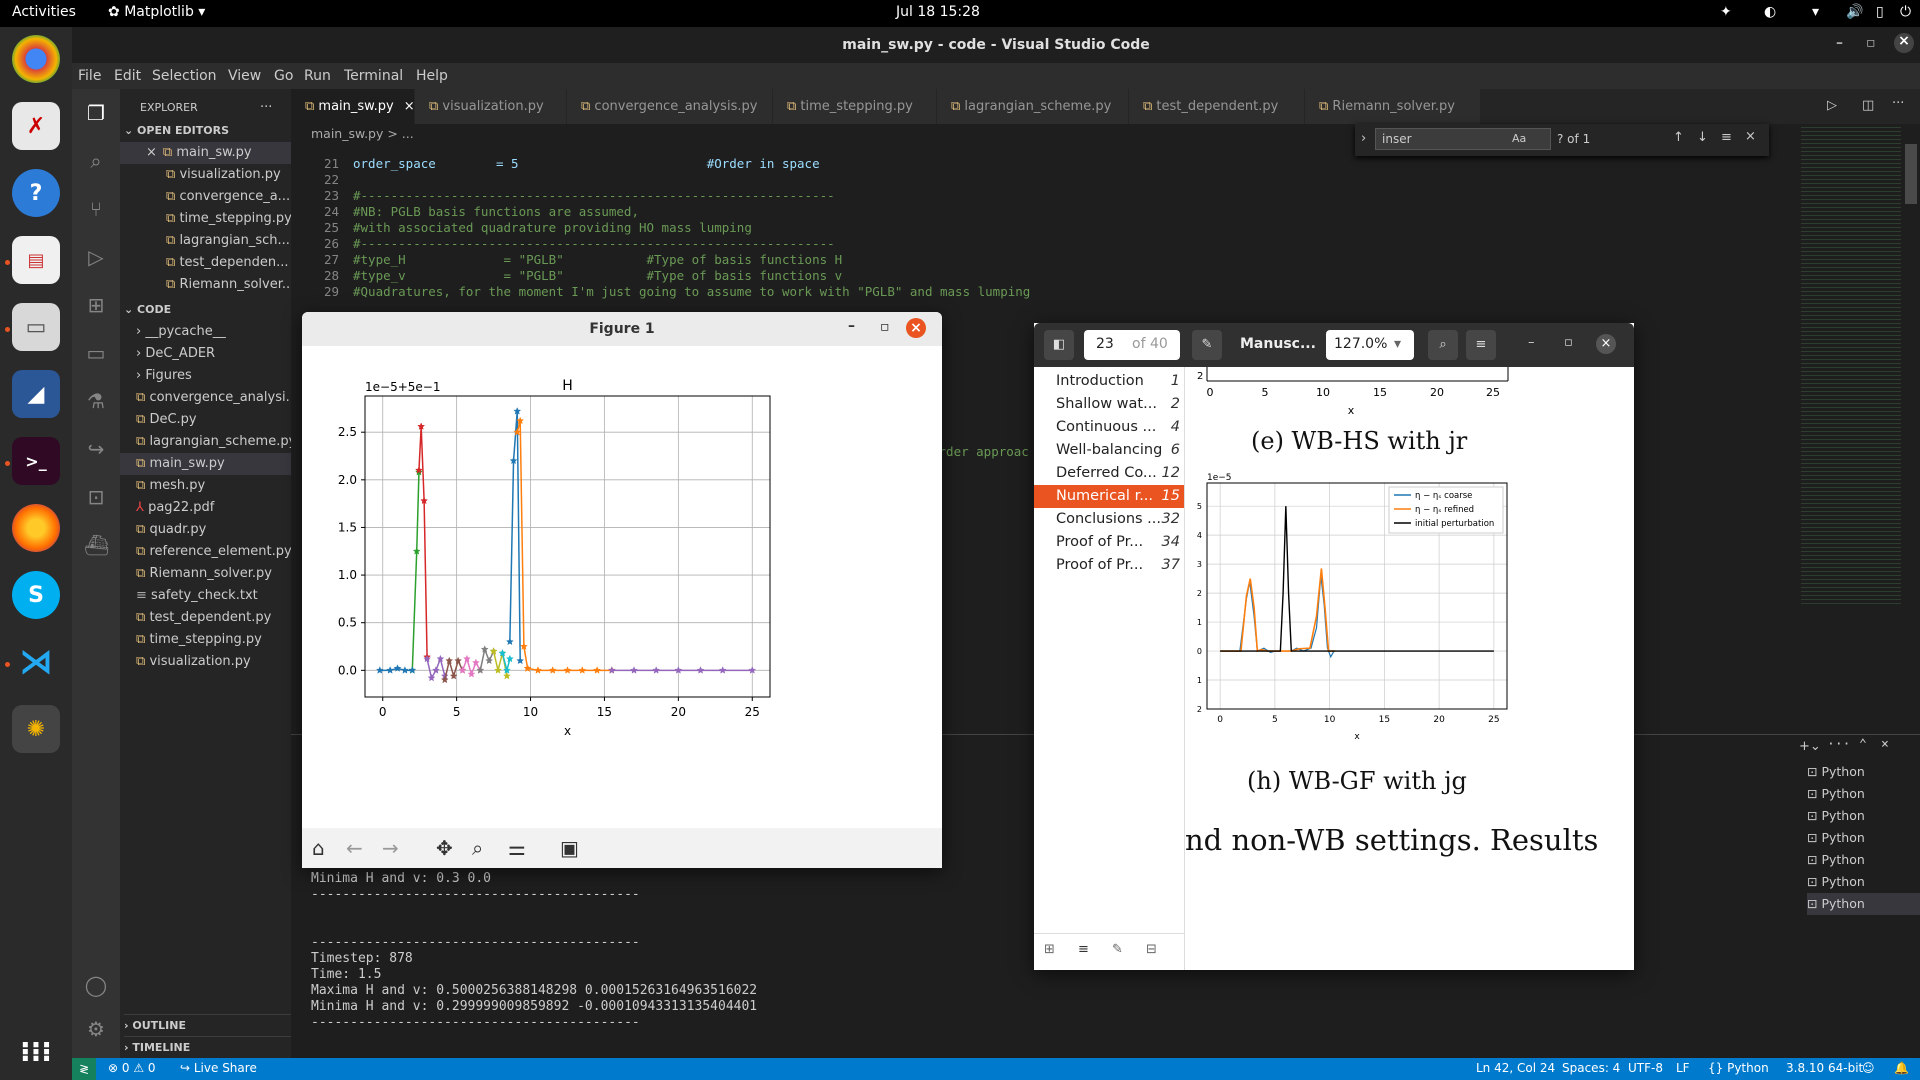  What do you see at coordinates (36, 126) in the screenshot?
I see `xournal-icon: ✗` at bounding box center [36, 126].